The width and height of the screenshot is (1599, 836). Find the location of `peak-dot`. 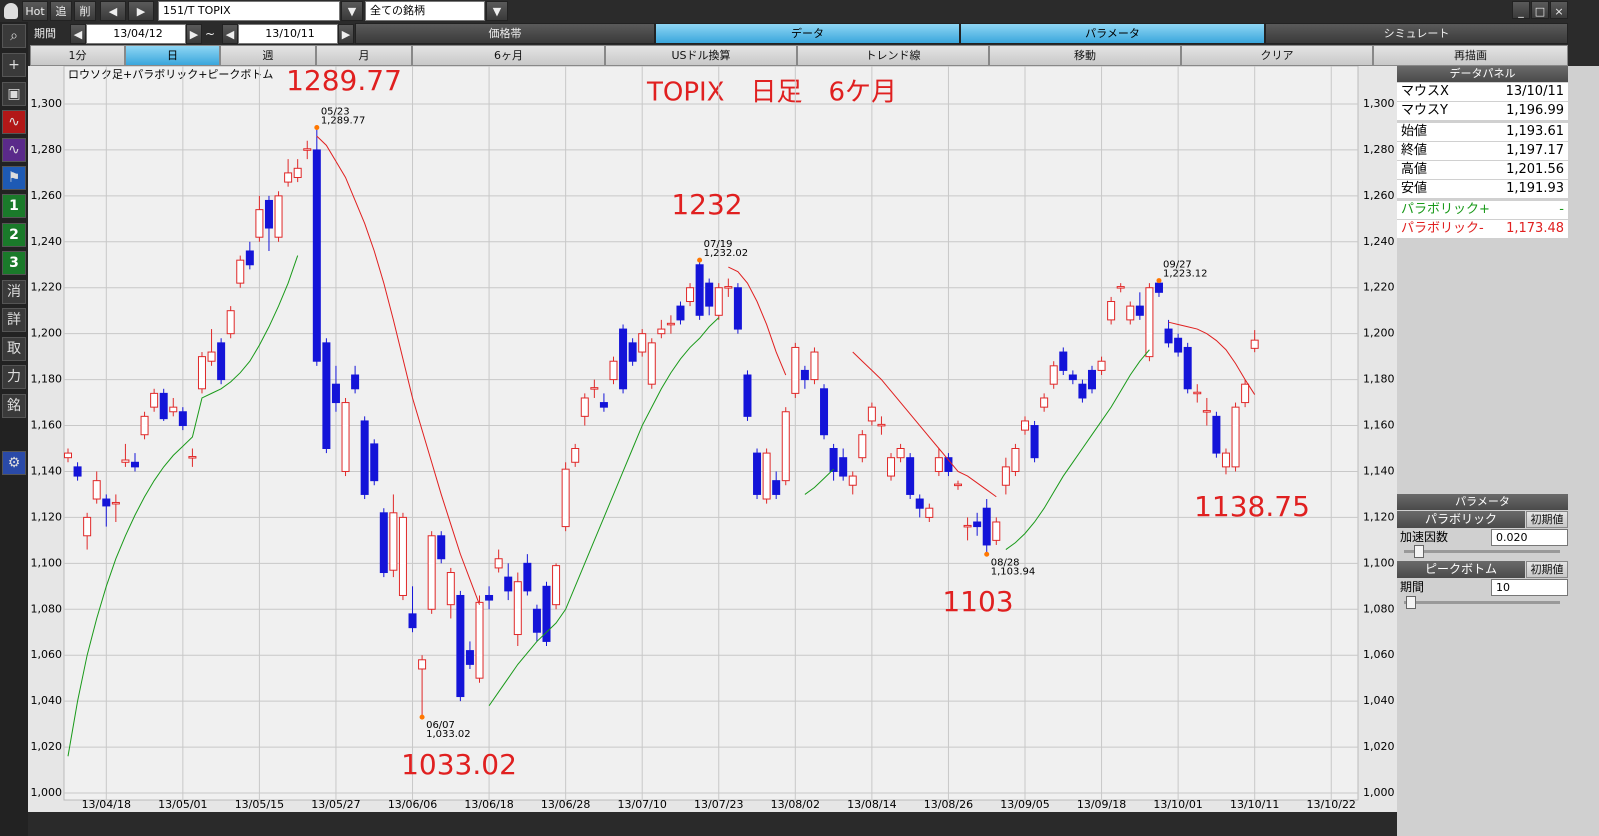

peak-dot is located at coordinates (1159, 281).